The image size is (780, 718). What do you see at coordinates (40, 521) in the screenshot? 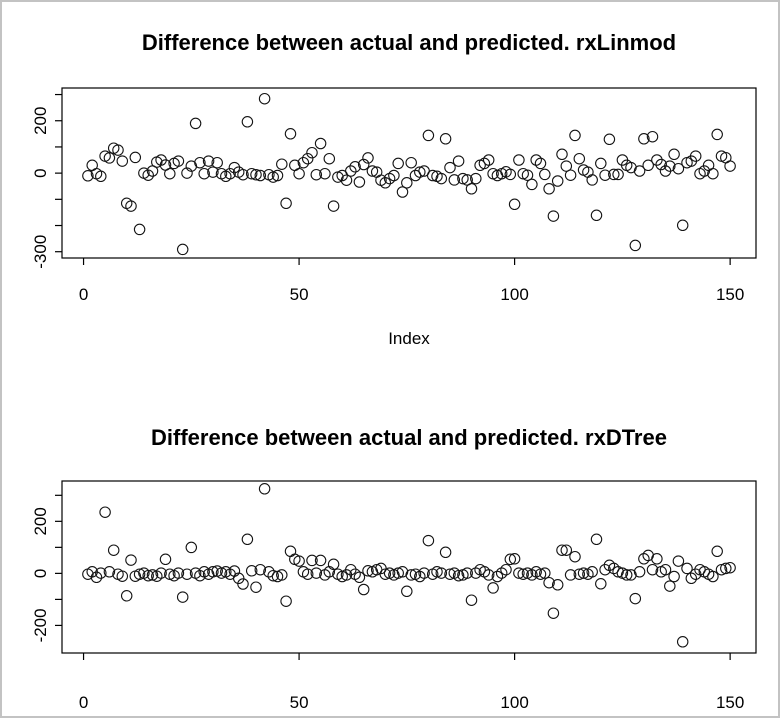
I see `y-axis-tick-label: 200` at bounding box center [40, 521].